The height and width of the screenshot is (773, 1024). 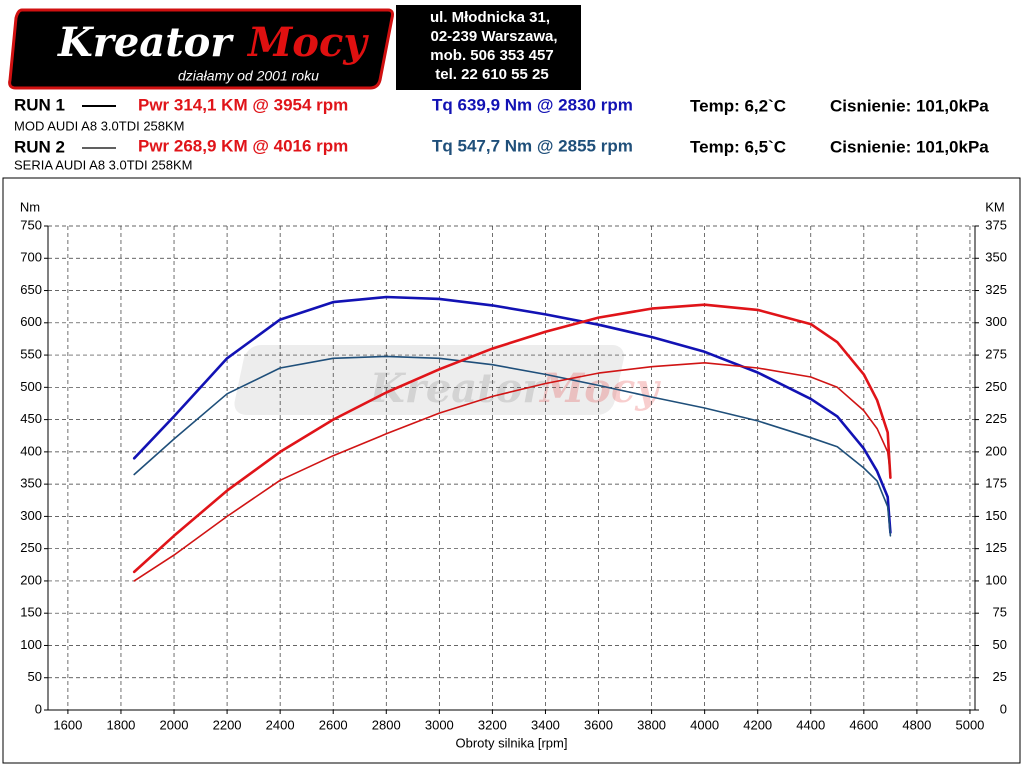 What do you see at coordinates (248, 76) in the screenshot?
I see `logo-slogan: działamy od 2001 roku` at bounding box center [248, 76].